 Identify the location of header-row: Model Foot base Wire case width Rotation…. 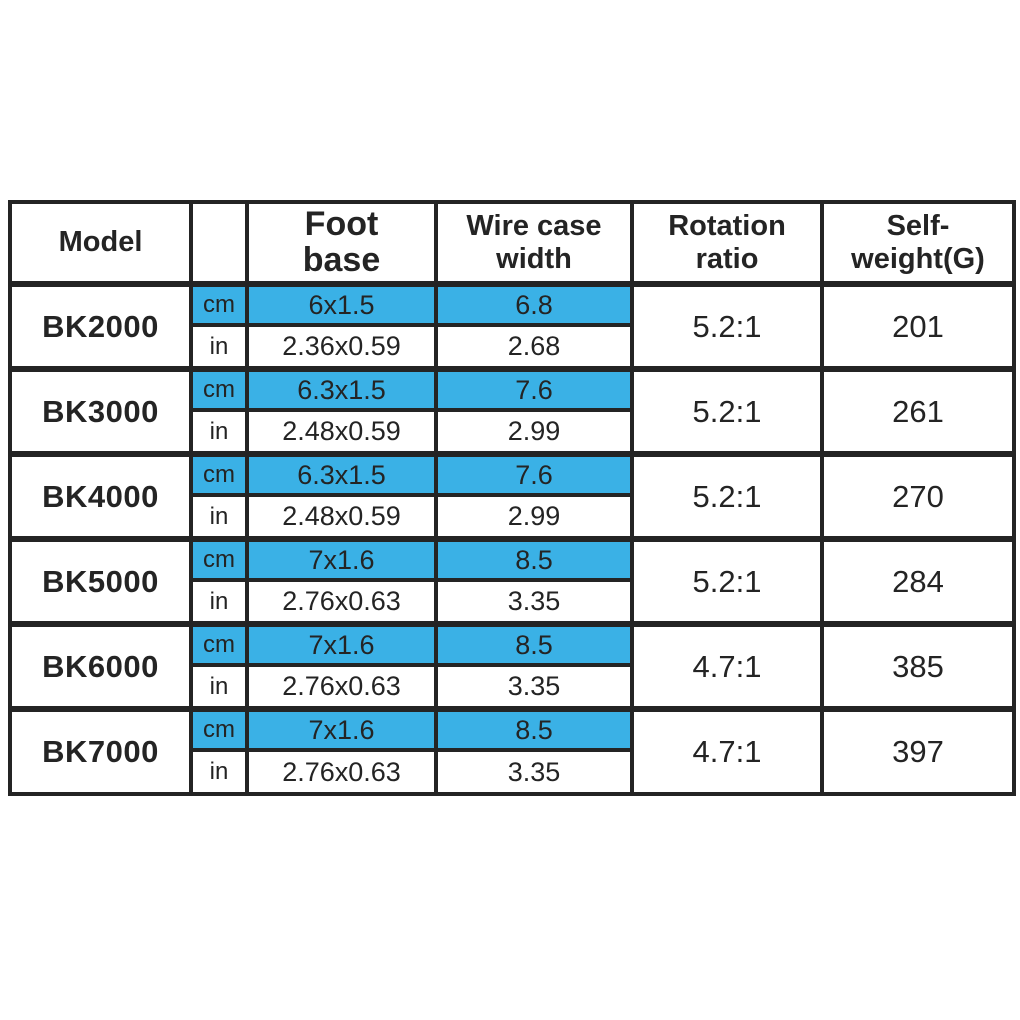
(512, 243).